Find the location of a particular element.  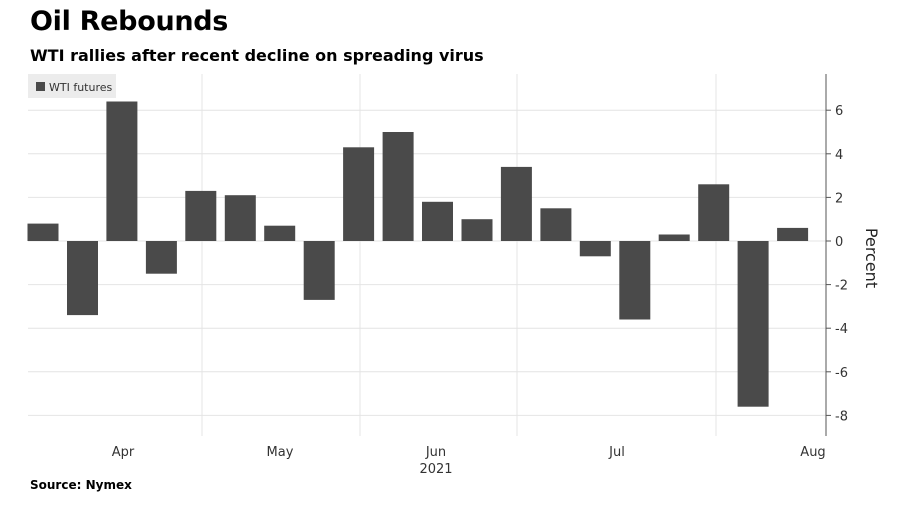

x-tick-label-jul: Jul is located at coordinates (616, 452).